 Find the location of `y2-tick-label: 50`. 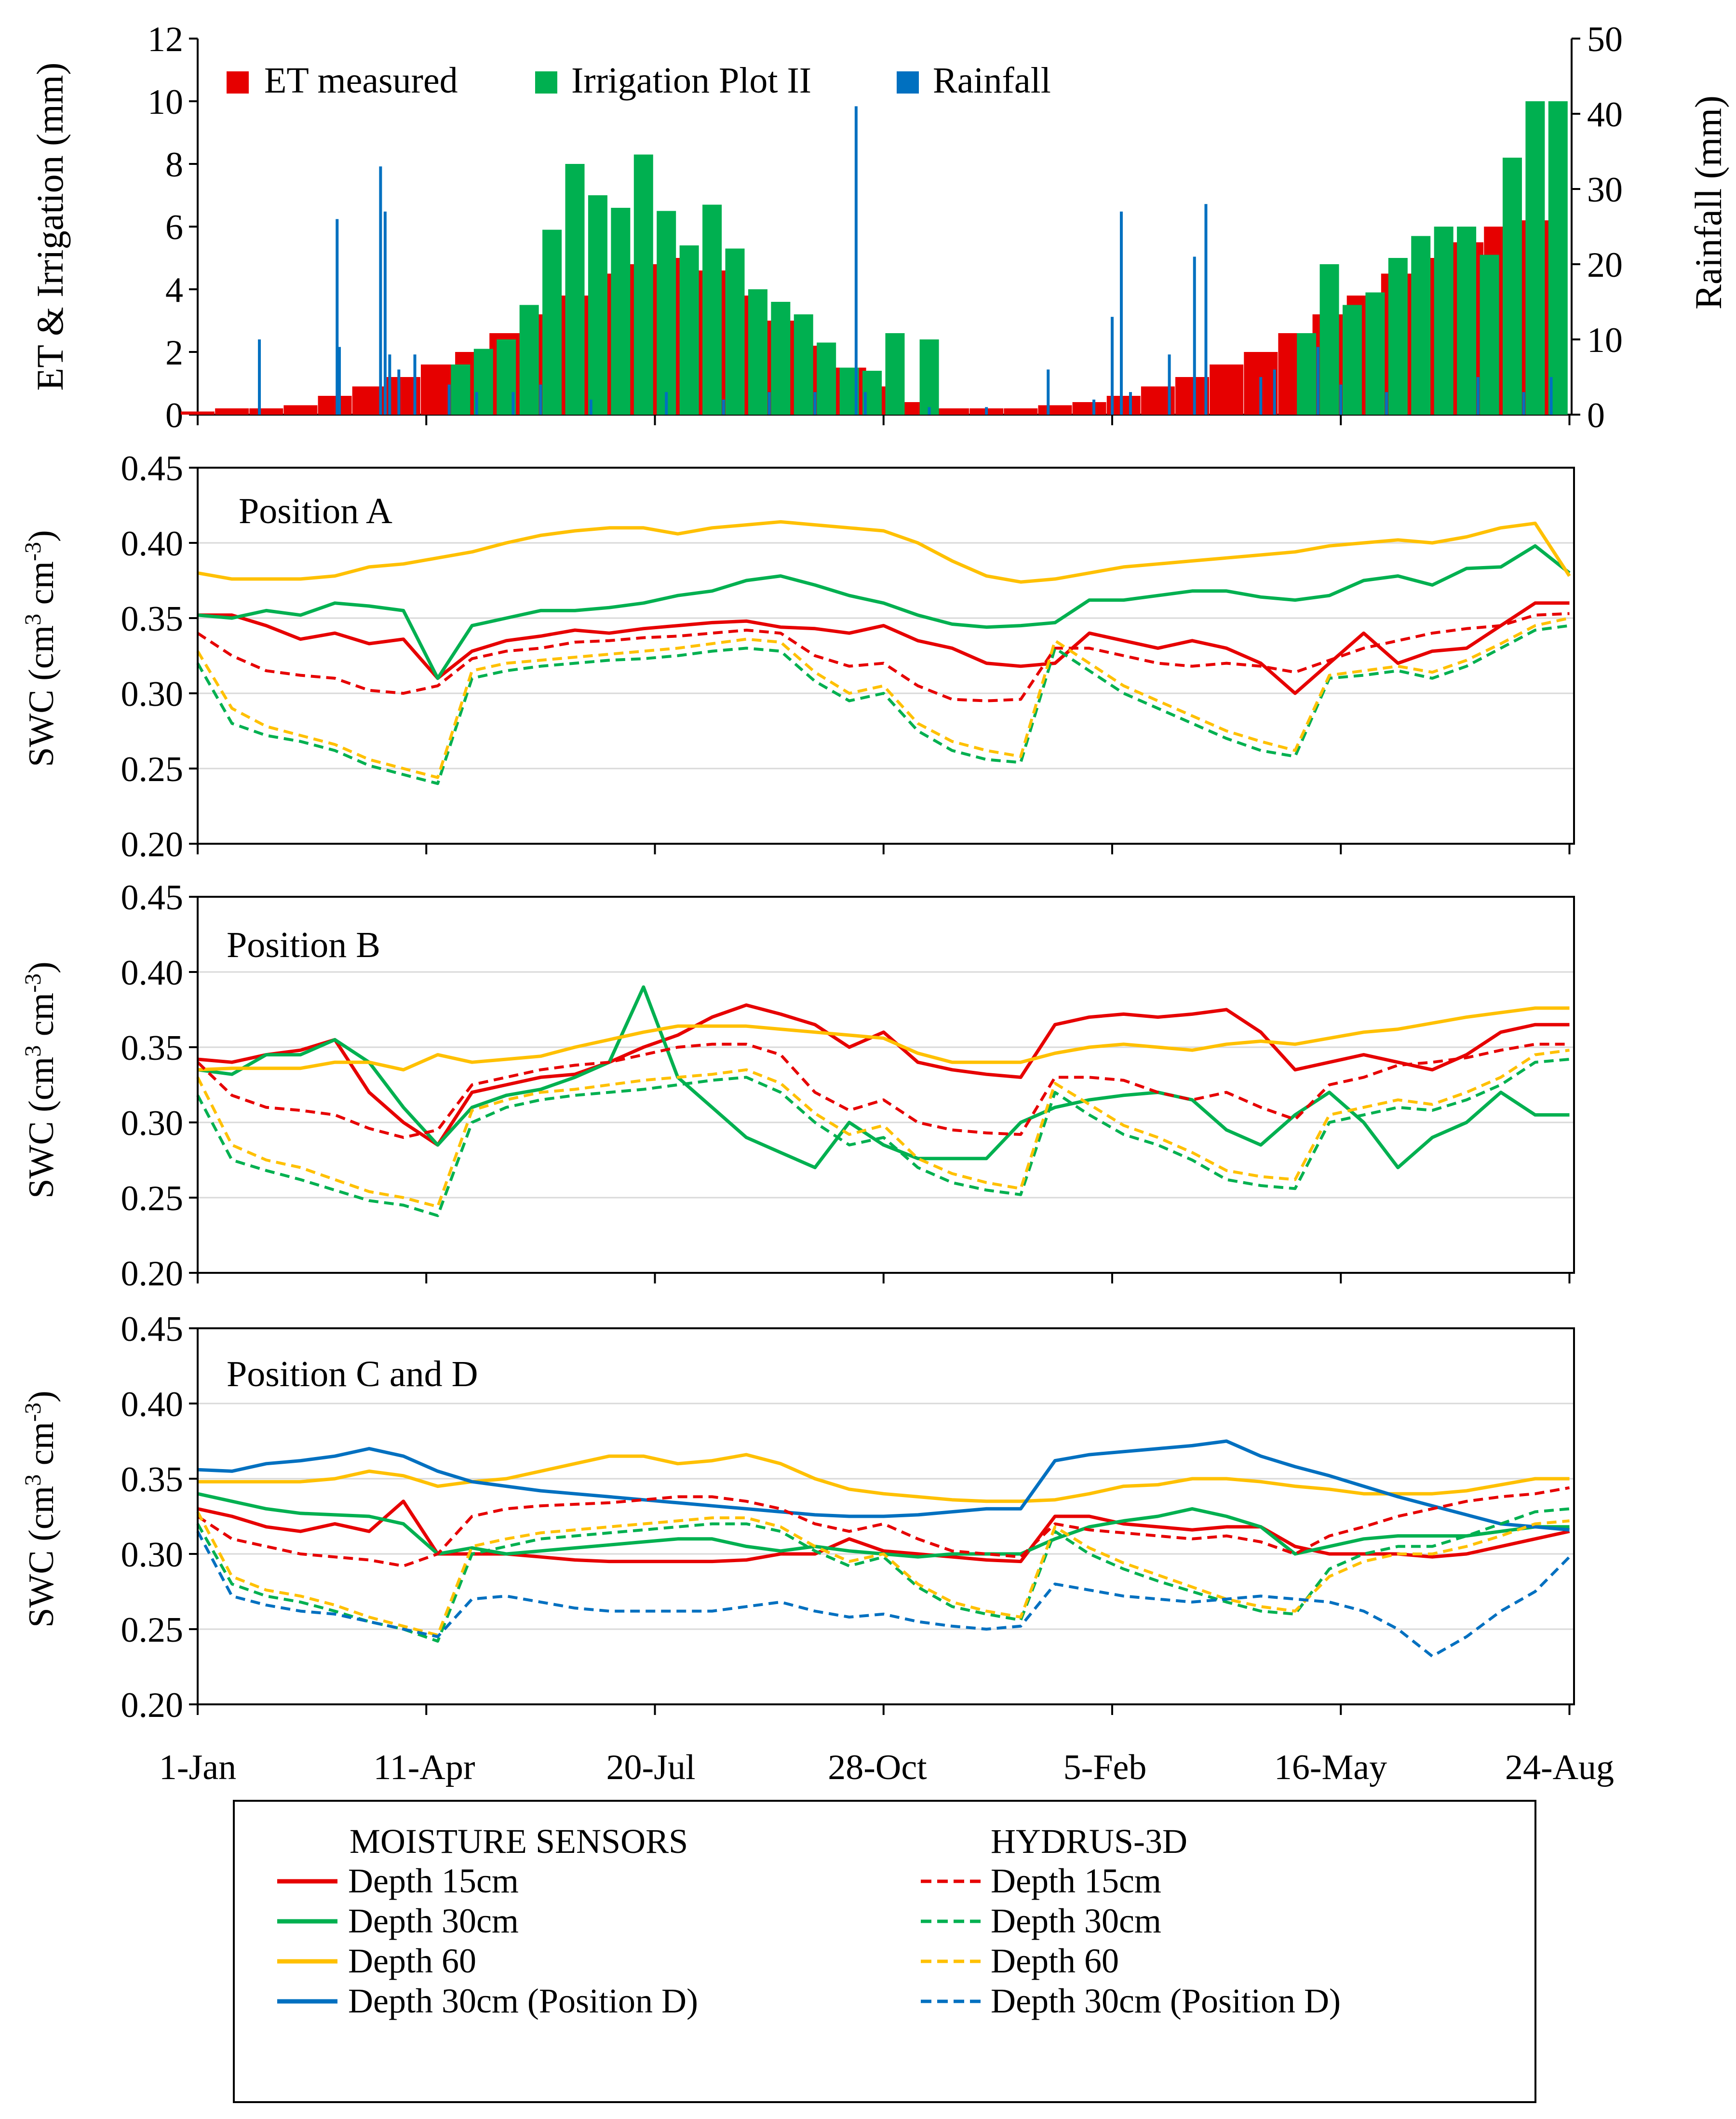

y2-tick-label: 50 is located at coordinates (1605, 39).